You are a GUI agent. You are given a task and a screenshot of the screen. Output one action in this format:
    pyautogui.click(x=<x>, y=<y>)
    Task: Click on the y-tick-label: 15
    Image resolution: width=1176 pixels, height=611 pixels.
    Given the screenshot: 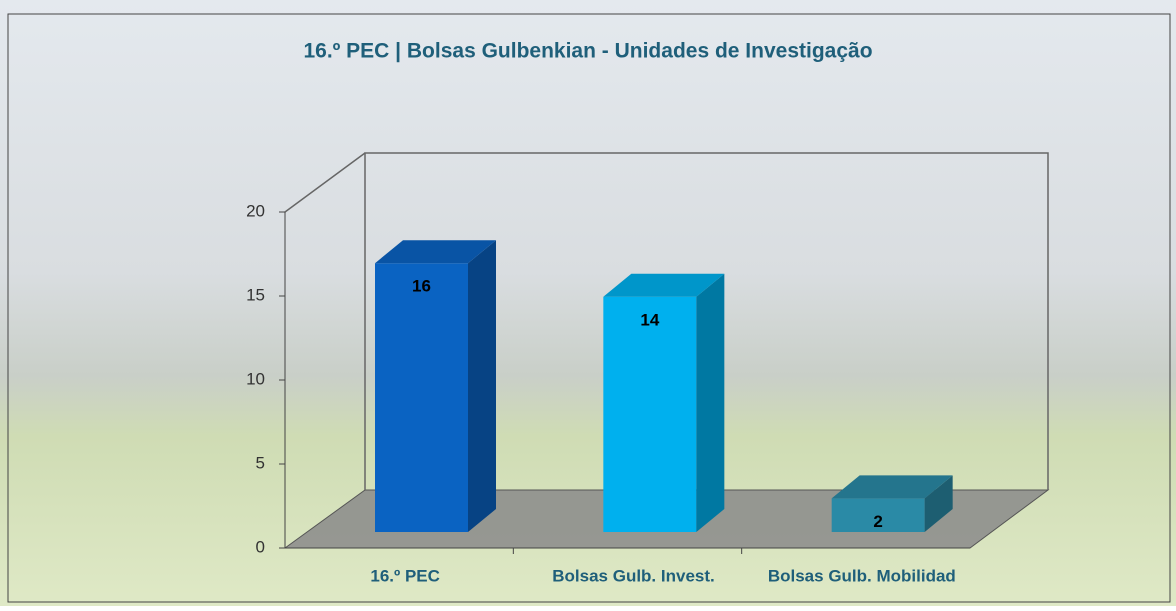 What is the action you would take?
    pyautogui.click(x=255, y=294)
    